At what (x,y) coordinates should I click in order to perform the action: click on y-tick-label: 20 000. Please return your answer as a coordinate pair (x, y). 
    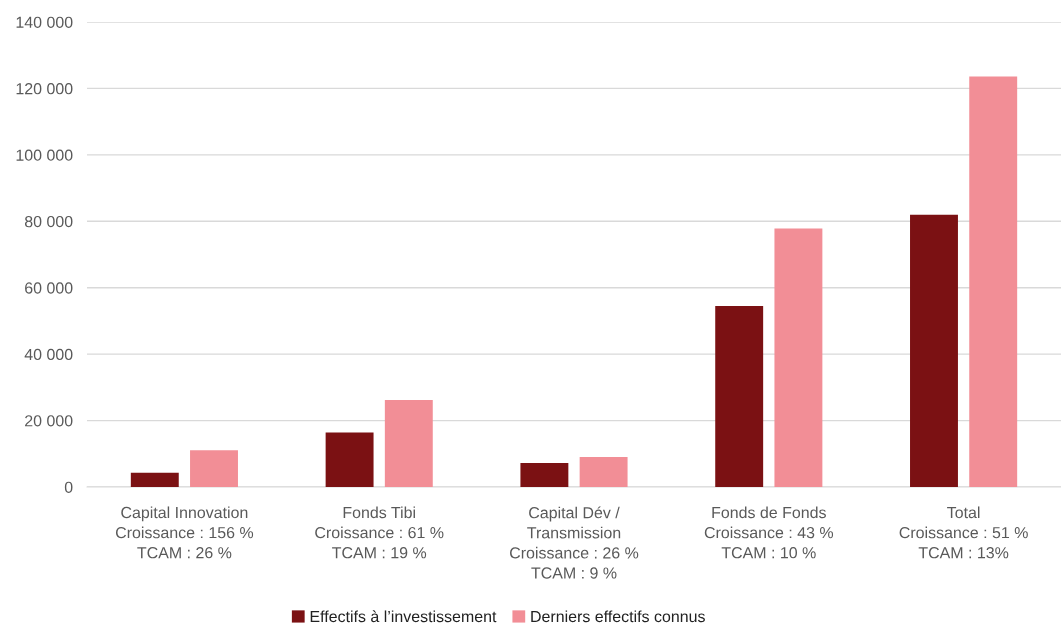
    Looking at the image, I should click on (49, 421).